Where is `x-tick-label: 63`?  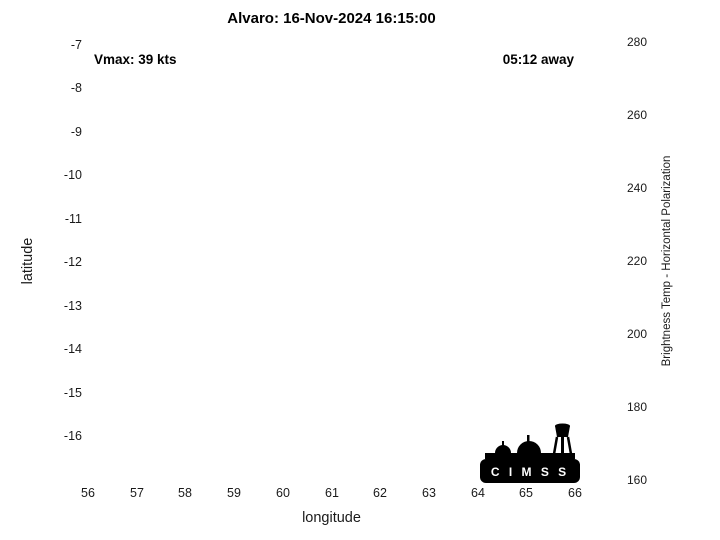
x-tick-label: 63 is located at coordinates (429, 493).